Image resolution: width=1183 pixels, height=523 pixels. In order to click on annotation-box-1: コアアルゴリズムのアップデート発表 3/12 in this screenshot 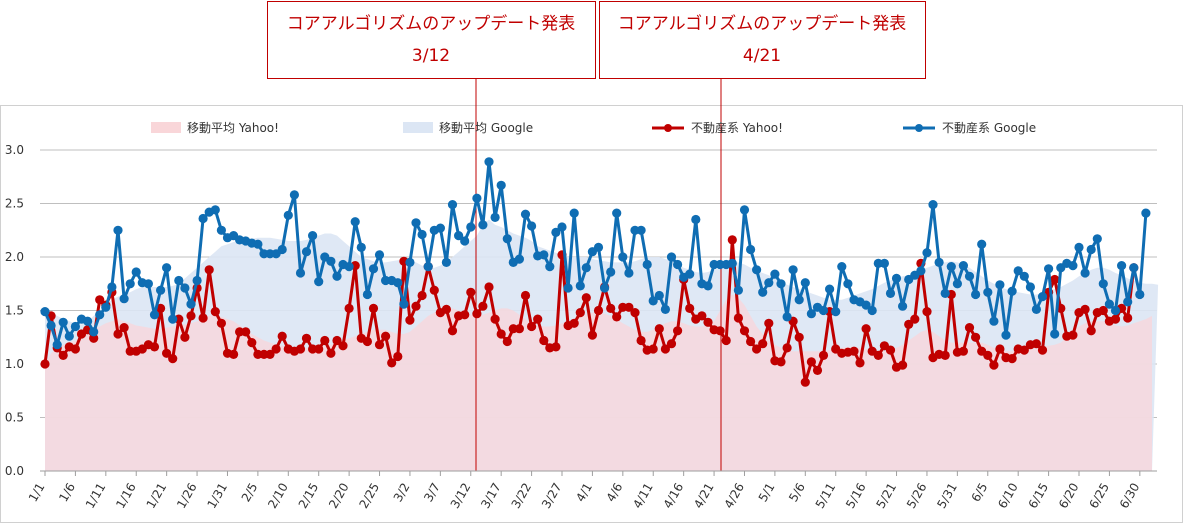, I will do `click(431, 40)`.